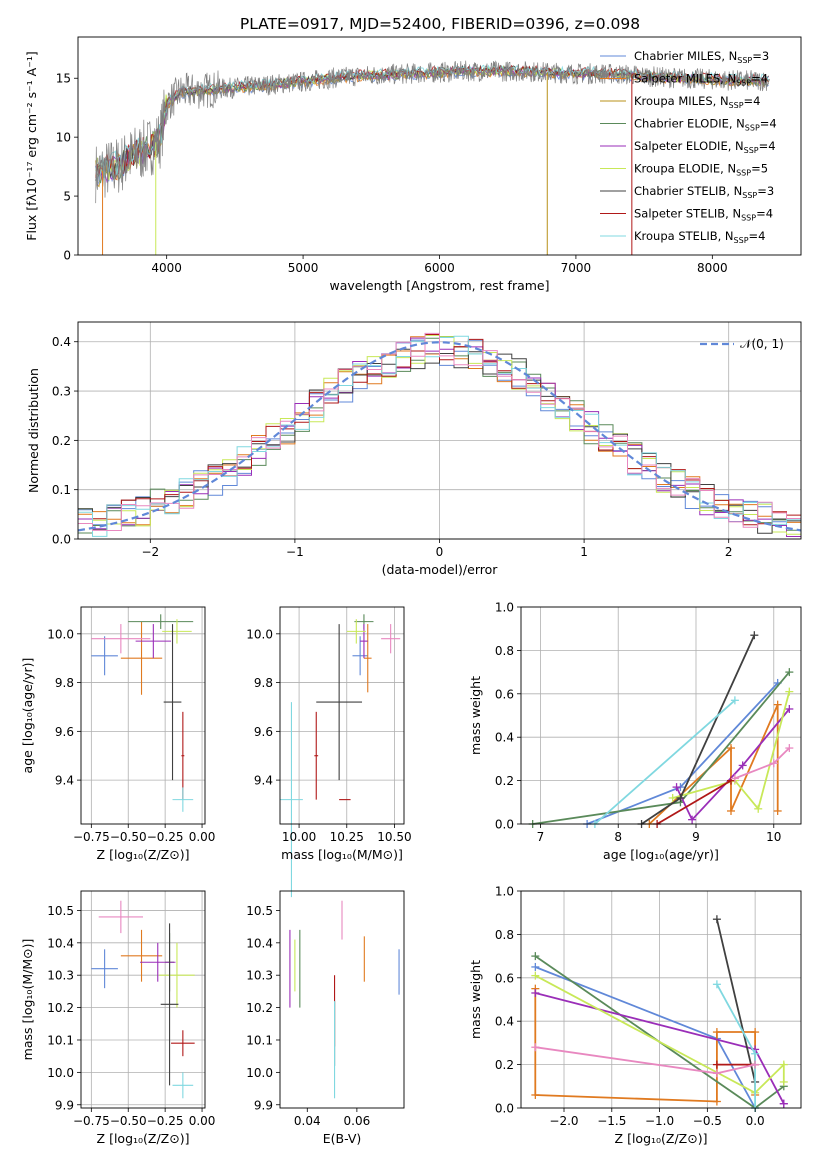 The height and width of the screenshot is (1170, 819). Describe the element at coordinates (61, 490) in the screenshot. I see `y-tick-label: 0.1` at that location.